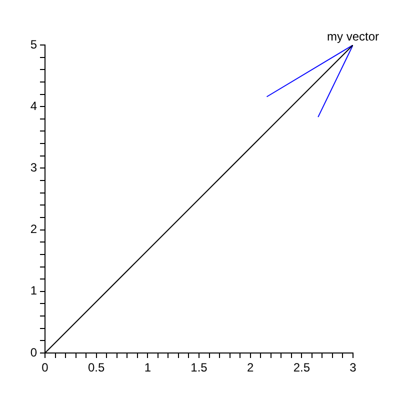 This screenshot has width=400, height=400. I want to click on x-tick-label: 1, so click(148, 367).